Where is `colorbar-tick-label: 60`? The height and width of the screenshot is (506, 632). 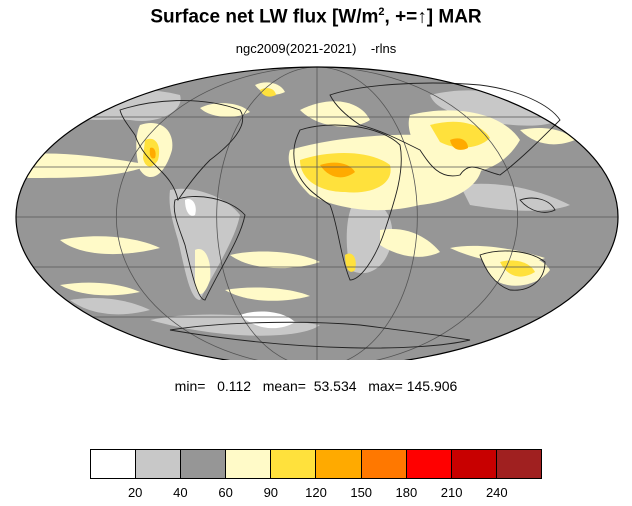 colorbar-tick-label: 60 is located at coordinates (225, 492).